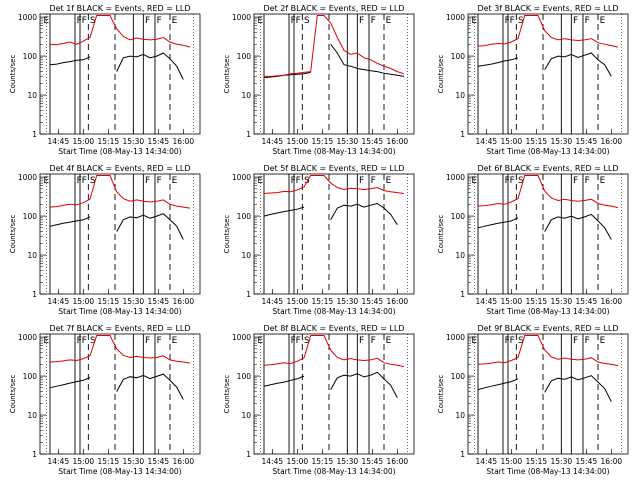 The image size is (640, 480). What do you see at coordinates (119, 8) in the screenshot?
I see `plot-title: Det 1f BLACK = Events, RED = LLD` at bounding box center [119, 8].